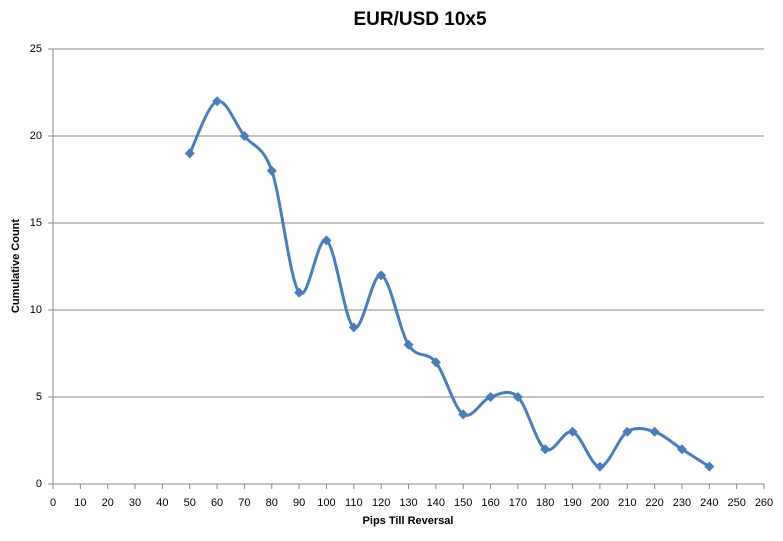 Image resolution: width=783 pixels, height=541 pixels. Describe the element at coordinates (272, 503) in the screenshot. I see `x-tick-label: 80` at that location.